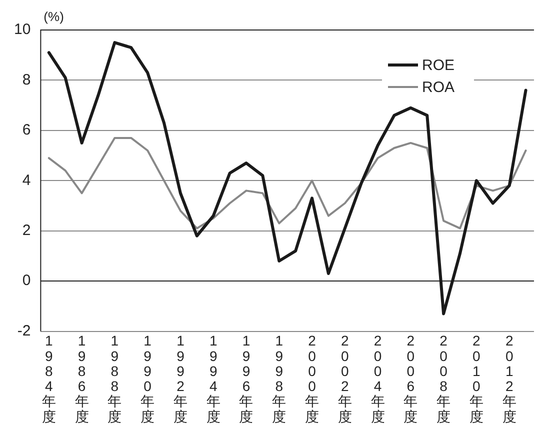 This screenshot has height=430, width=542. What do you see at coordinates (26, 281) in the screenshot?
I see `y-tick-label: 0` at bounding box center [26, 281].